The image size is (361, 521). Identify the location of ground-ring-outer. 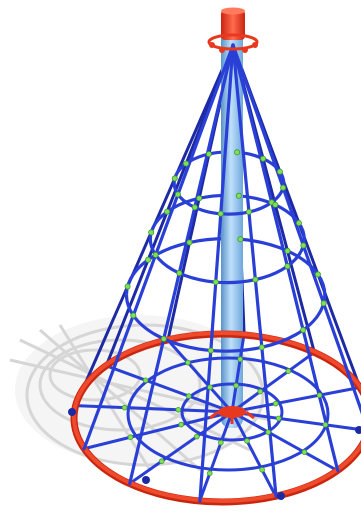
(228, 414).